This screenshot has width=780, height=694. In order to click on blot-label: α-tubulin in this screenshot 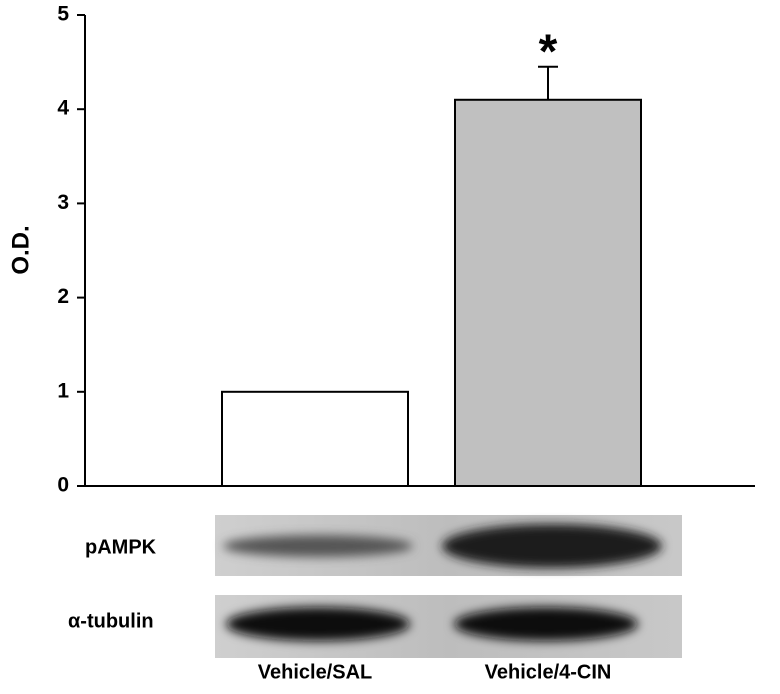, I will do `click(111, 621)`.